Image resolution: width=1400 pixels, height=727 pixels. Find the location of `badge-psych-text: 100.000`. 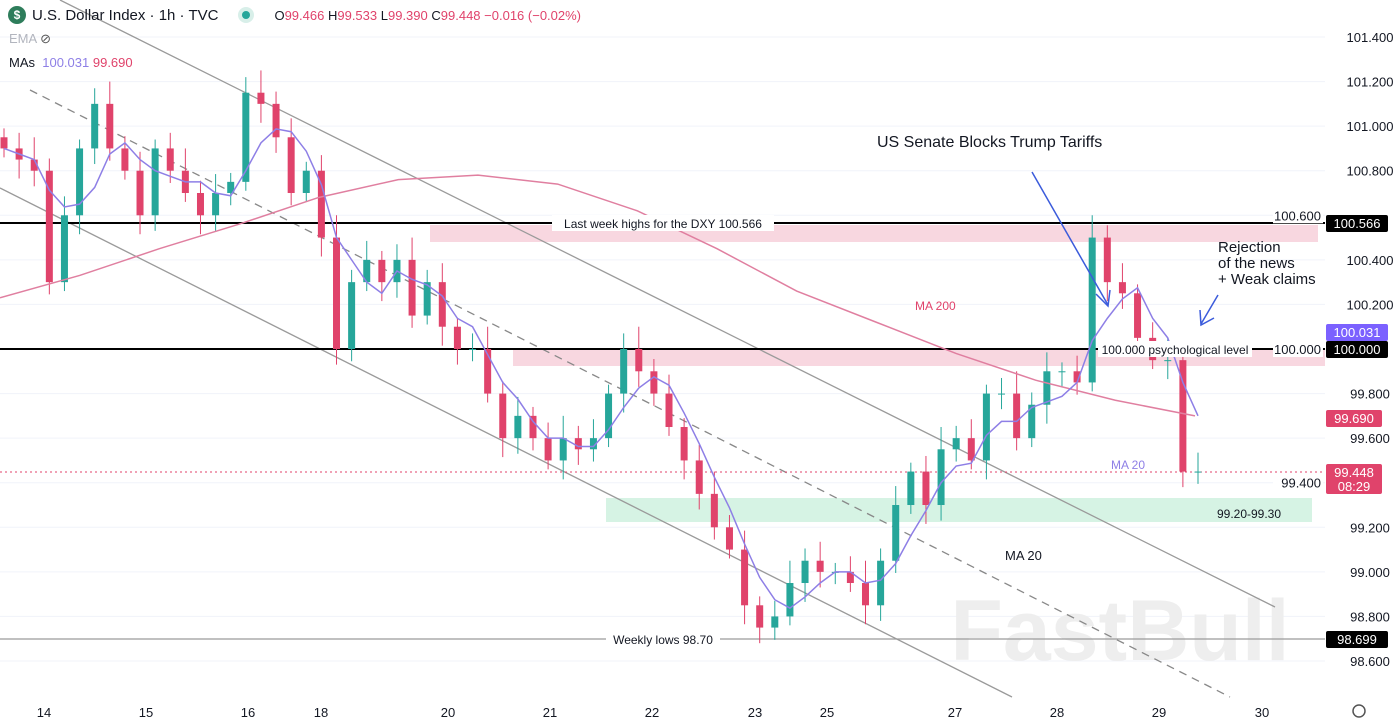

badge-psych-text: 100.000 is located at coordinates (1357, 349).